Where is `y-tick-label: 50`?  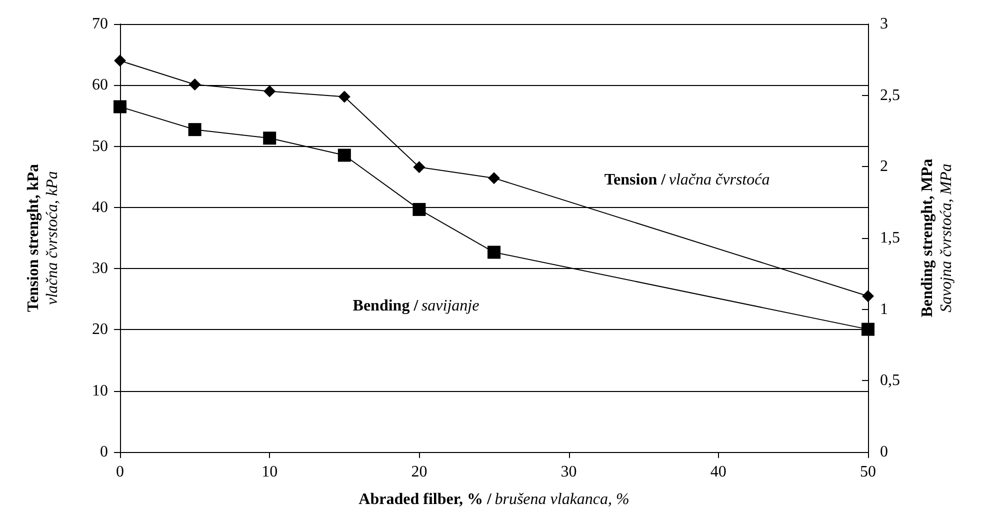
y-tick-label: 50 is located at coordinates (100, 146).